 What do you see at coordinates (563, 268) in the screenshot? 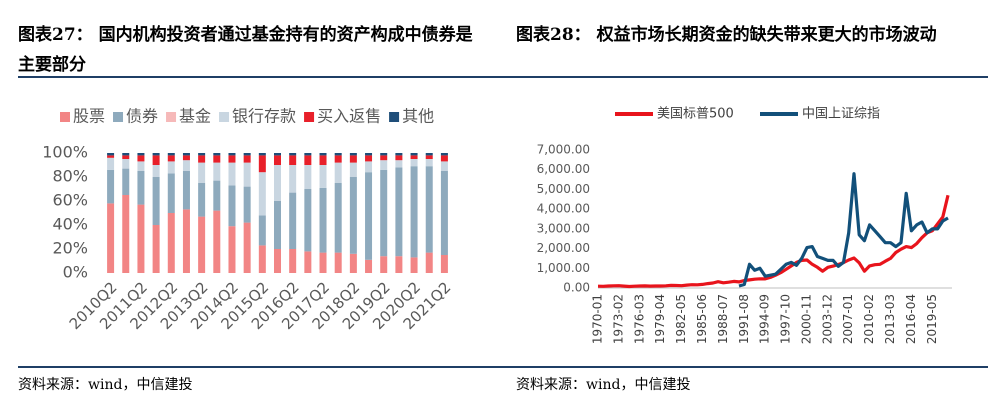
I see `y-tick-label: 1,000.00` at bounding box center [563, 268].